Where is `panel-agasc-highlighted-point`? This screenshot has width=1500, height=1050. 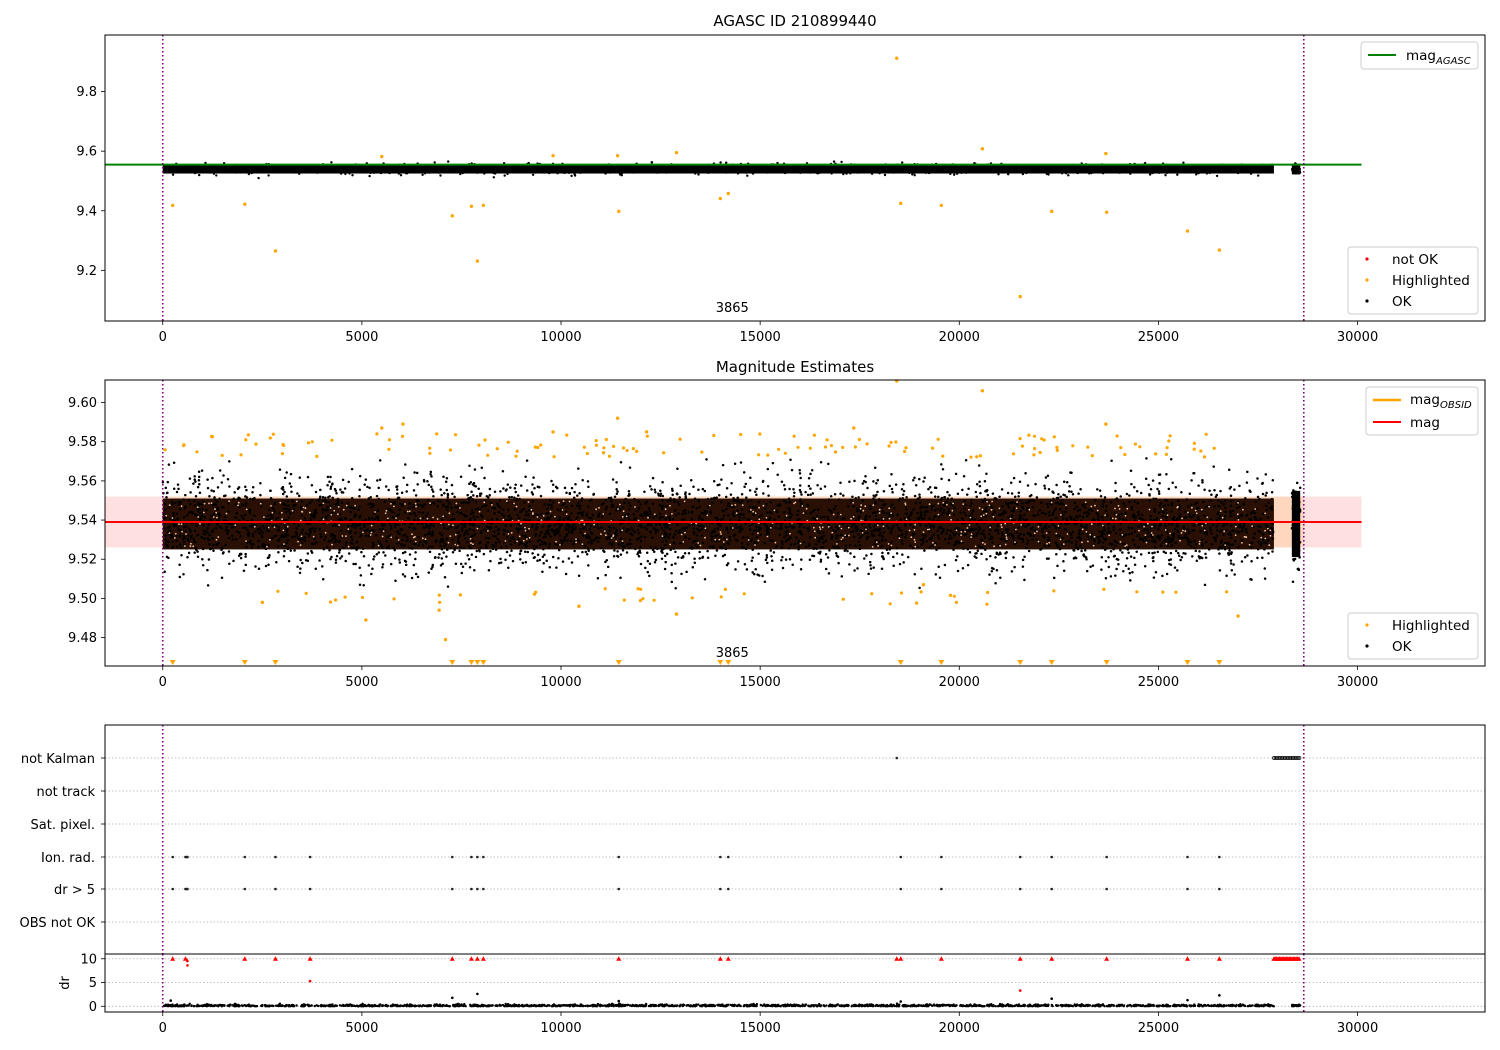 panel-agasc-highlighted-point is located at coordinates (1020, 296).